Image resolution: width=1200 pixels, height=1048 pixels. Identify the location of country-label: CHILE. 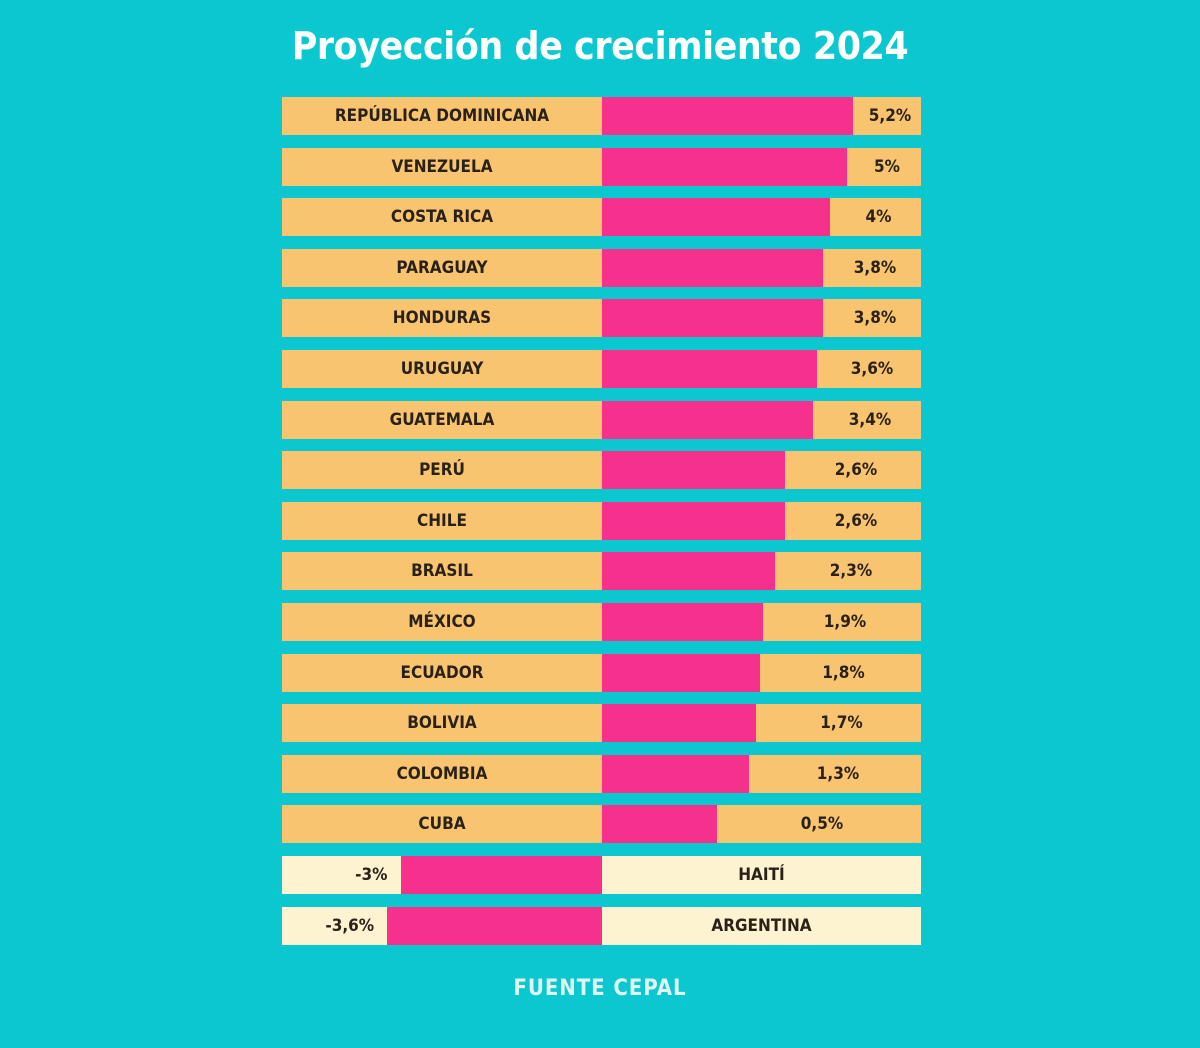
(442, 521).